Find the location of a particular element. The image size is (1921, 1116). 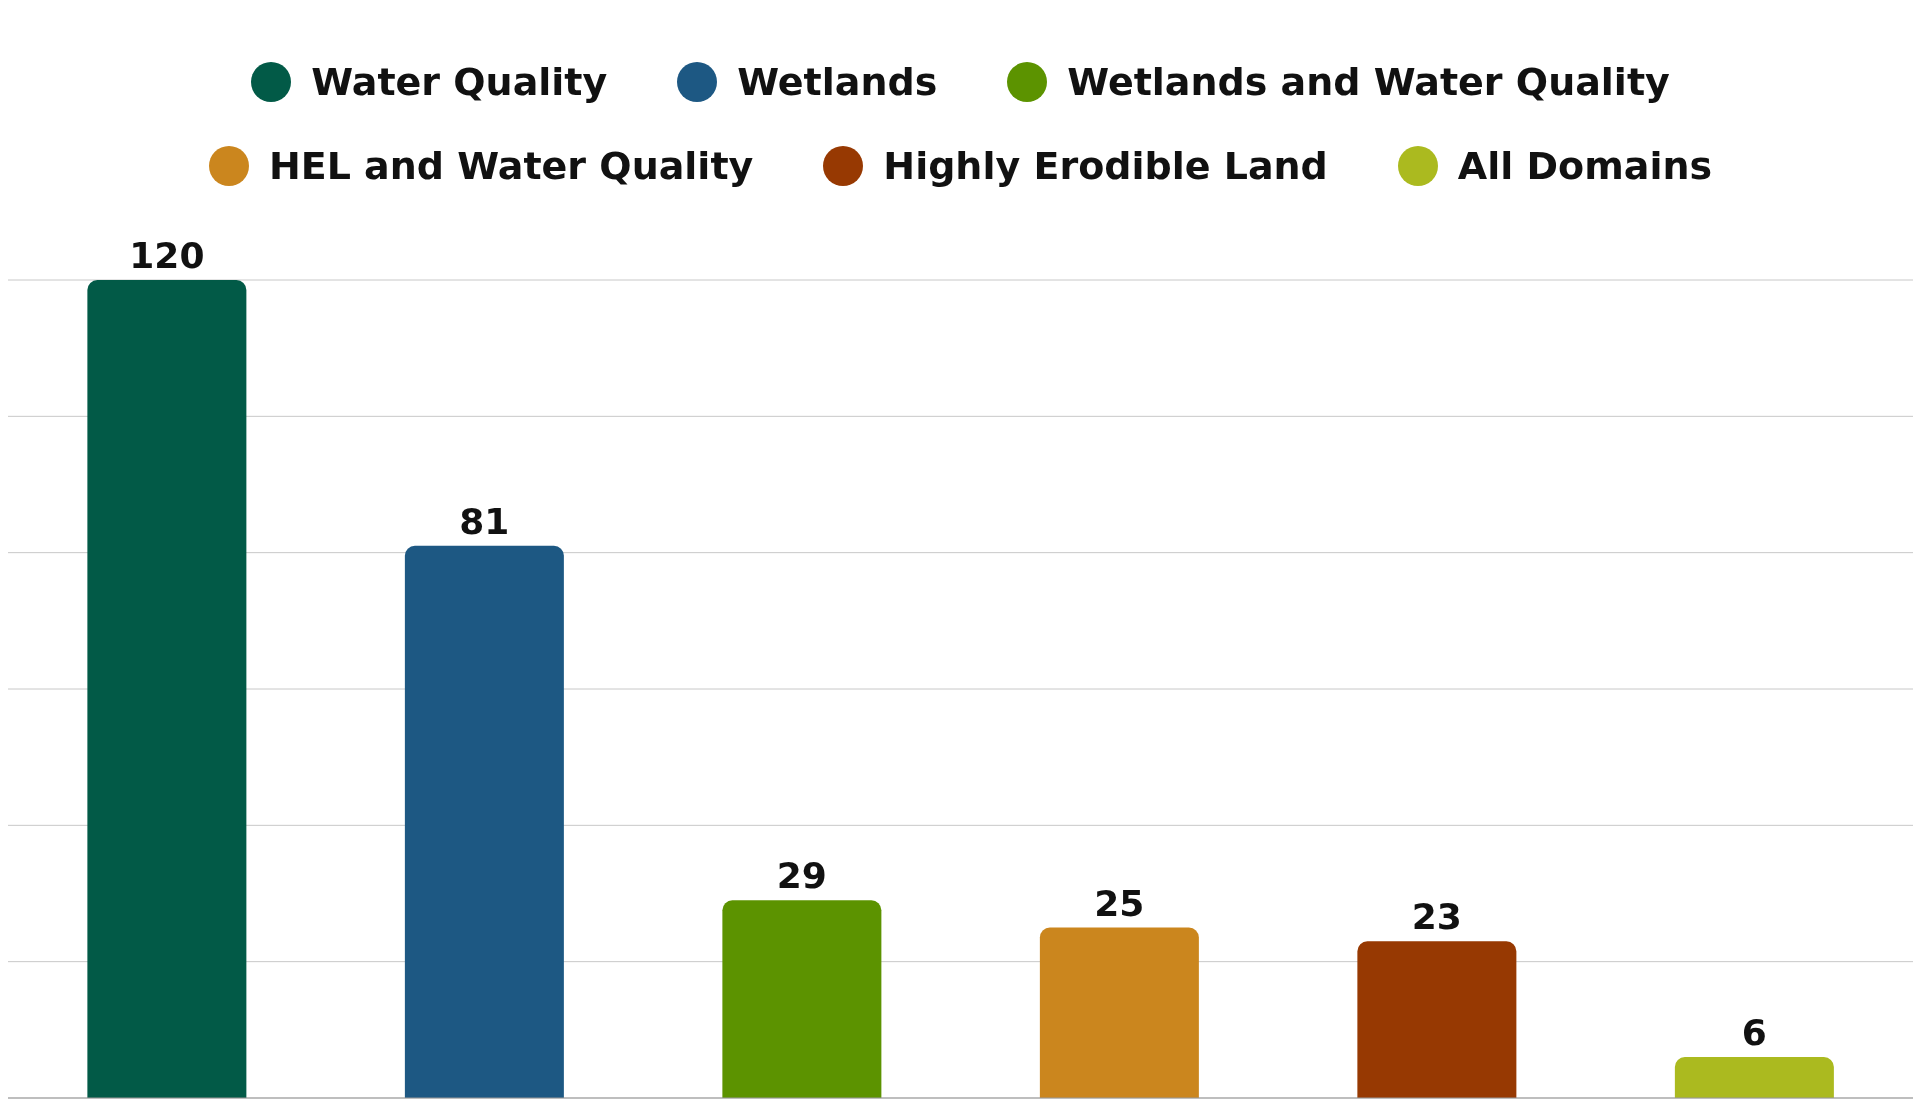

data-label: 23 is located at coordinates (1436, 917).